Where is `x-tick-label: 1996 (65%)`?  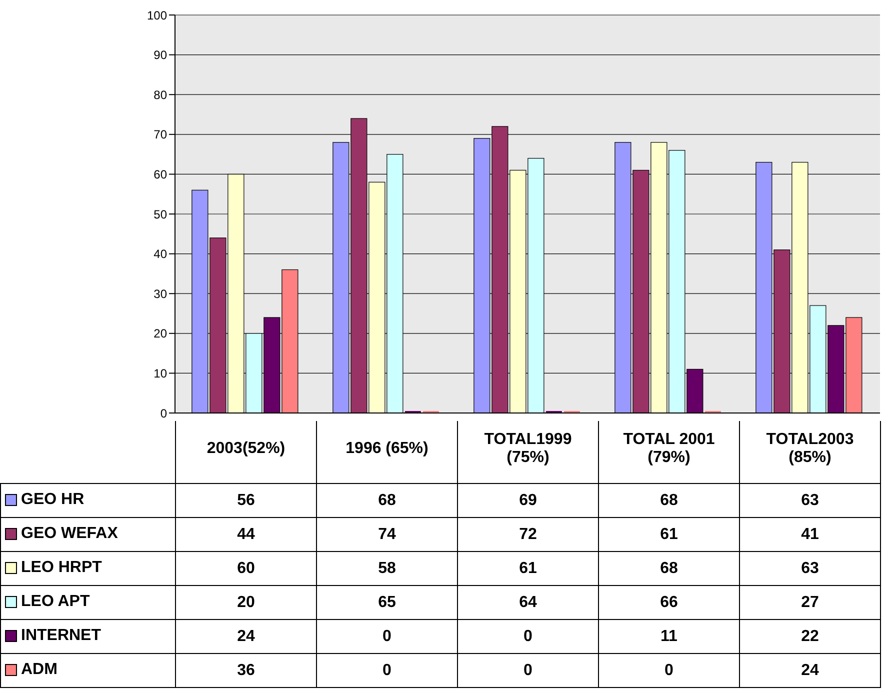
x-tick-label: 1996 (65%) is located at coordinates (387, 449).